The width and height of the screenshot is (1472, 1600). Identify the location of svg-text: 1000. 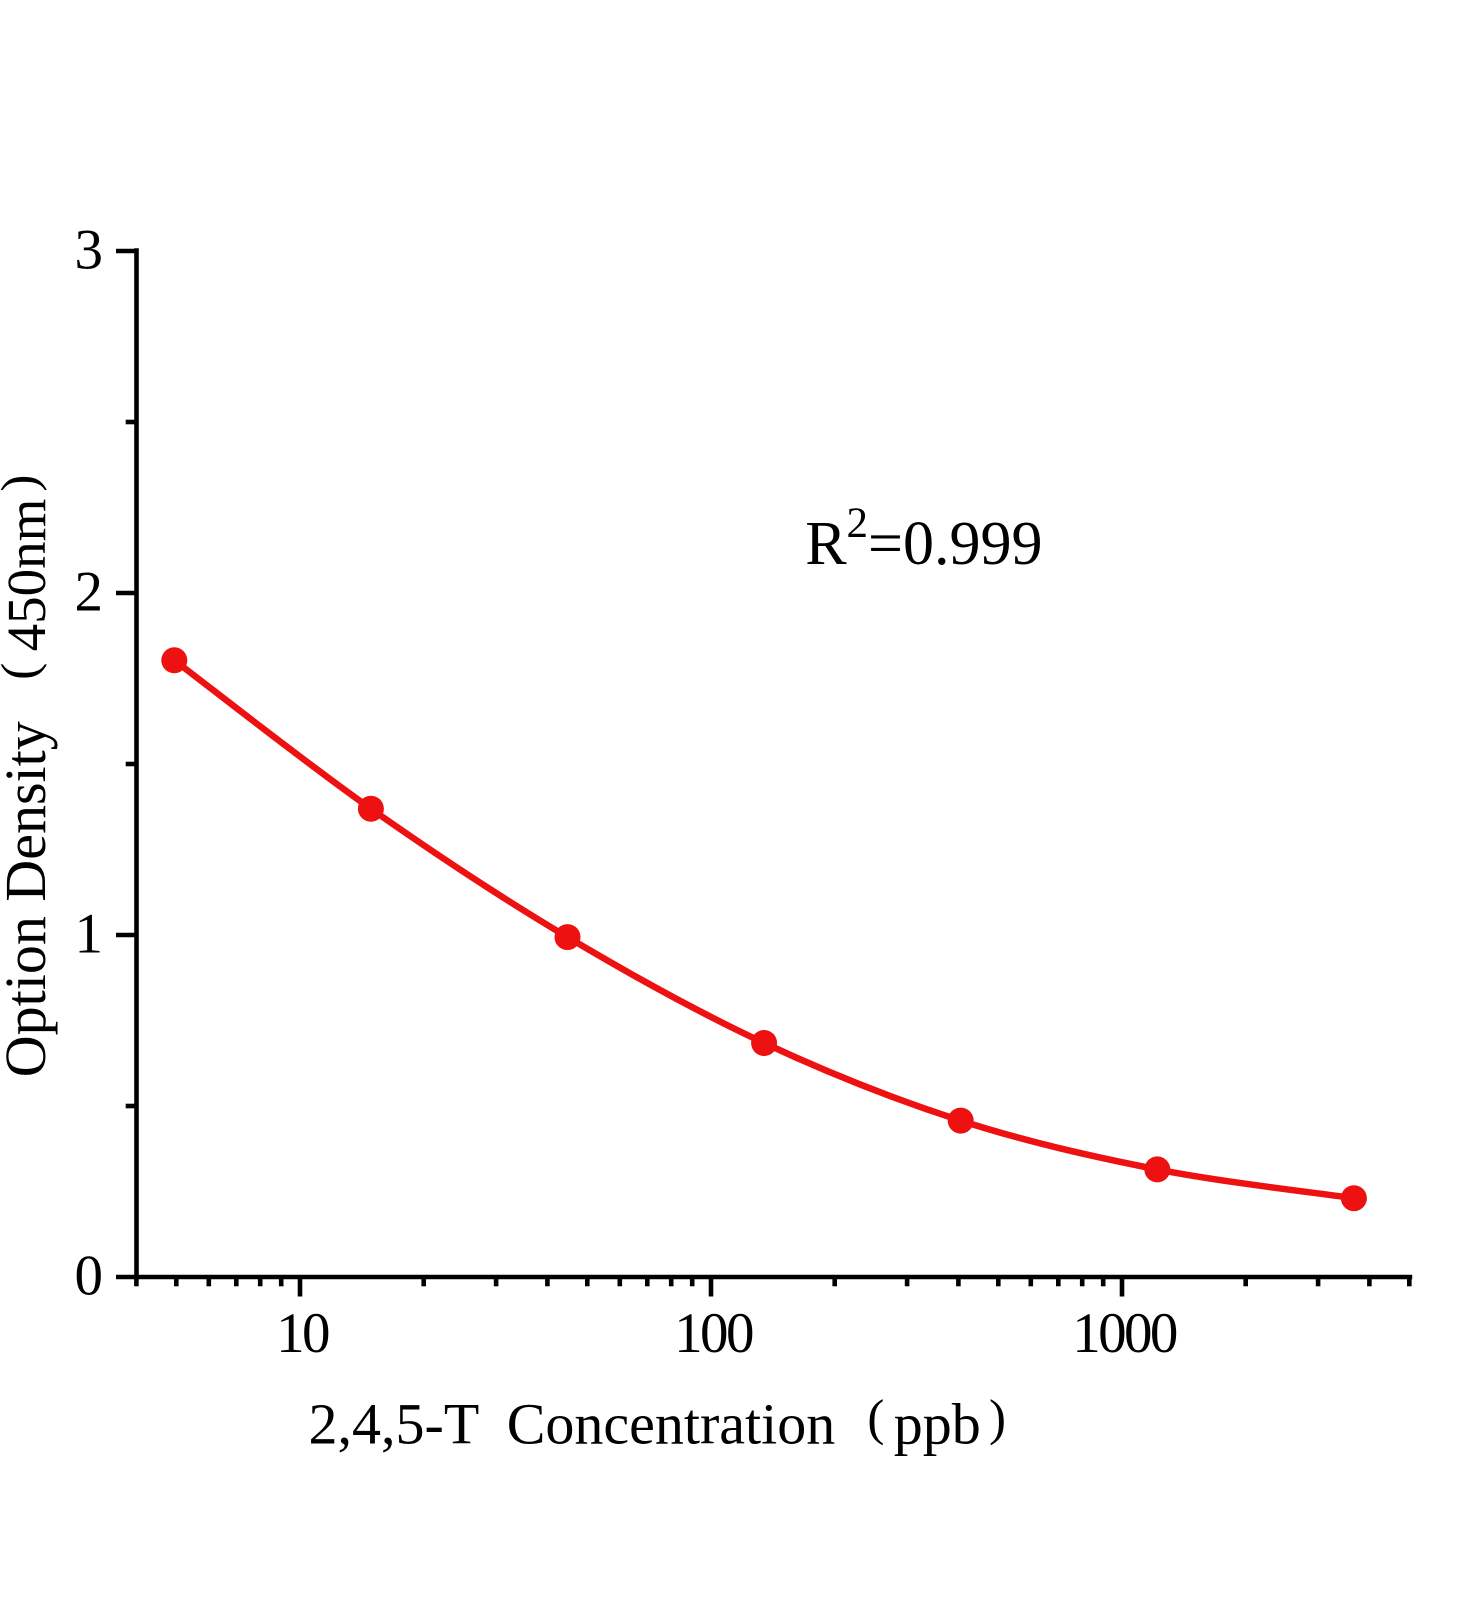
(1124, 1333).